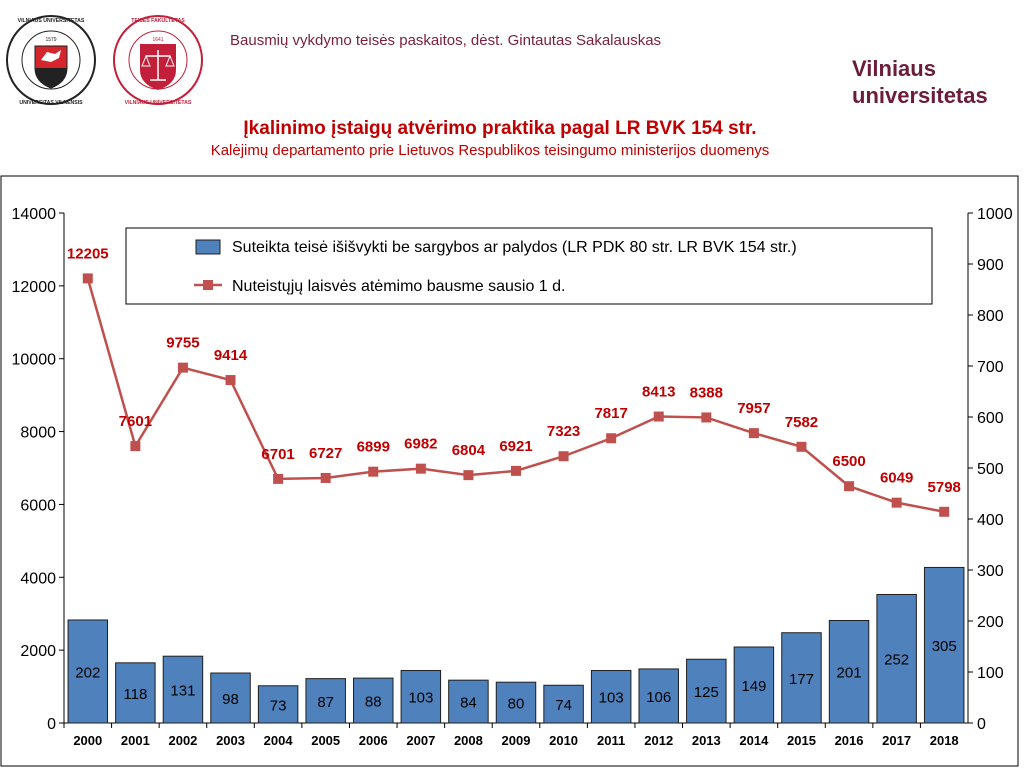 Image resolution: width=1024 pixels, height=768 pixels. Describe the element at coordinates (182, 740) in the screenshot. I see `x-axis-tick-label: 2002` at that location.